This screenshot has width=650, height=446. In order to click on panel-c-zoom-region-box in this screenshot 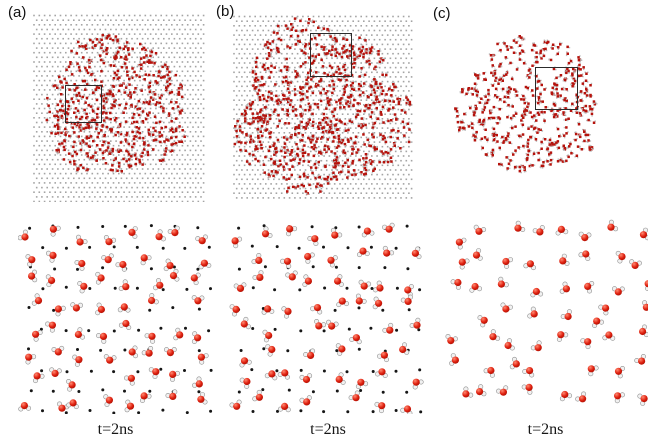, I will do `click(556, 88)`.